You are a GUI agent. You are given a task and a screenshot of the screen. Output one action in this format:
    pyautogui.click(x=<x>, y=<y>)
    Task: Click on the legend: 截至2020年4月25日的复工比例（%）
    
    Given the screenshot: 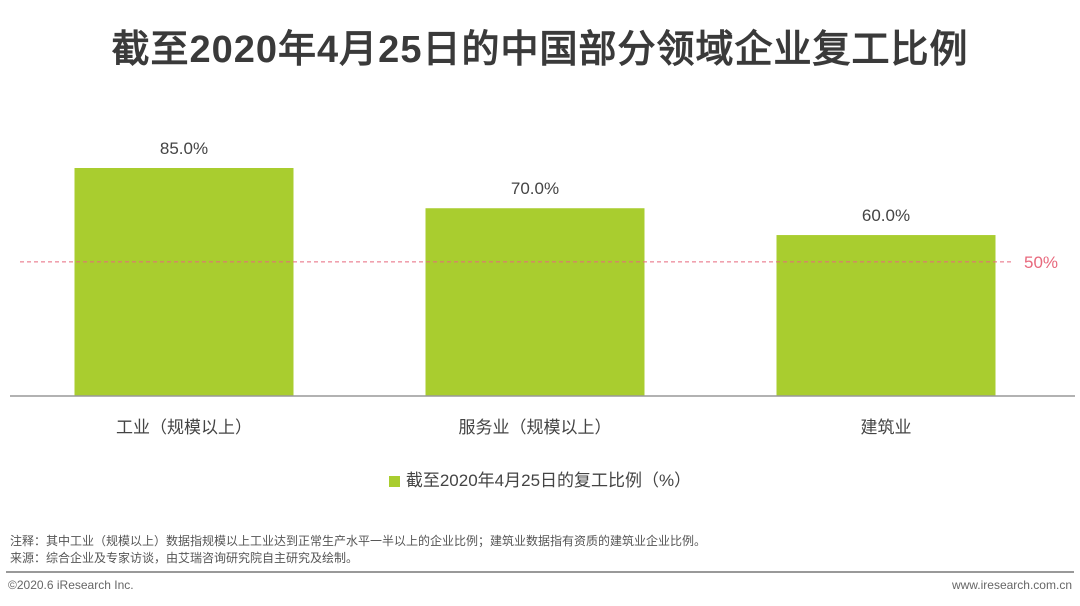 What is the action you would take?
    pyautogui.click(x=540, y=478)
    